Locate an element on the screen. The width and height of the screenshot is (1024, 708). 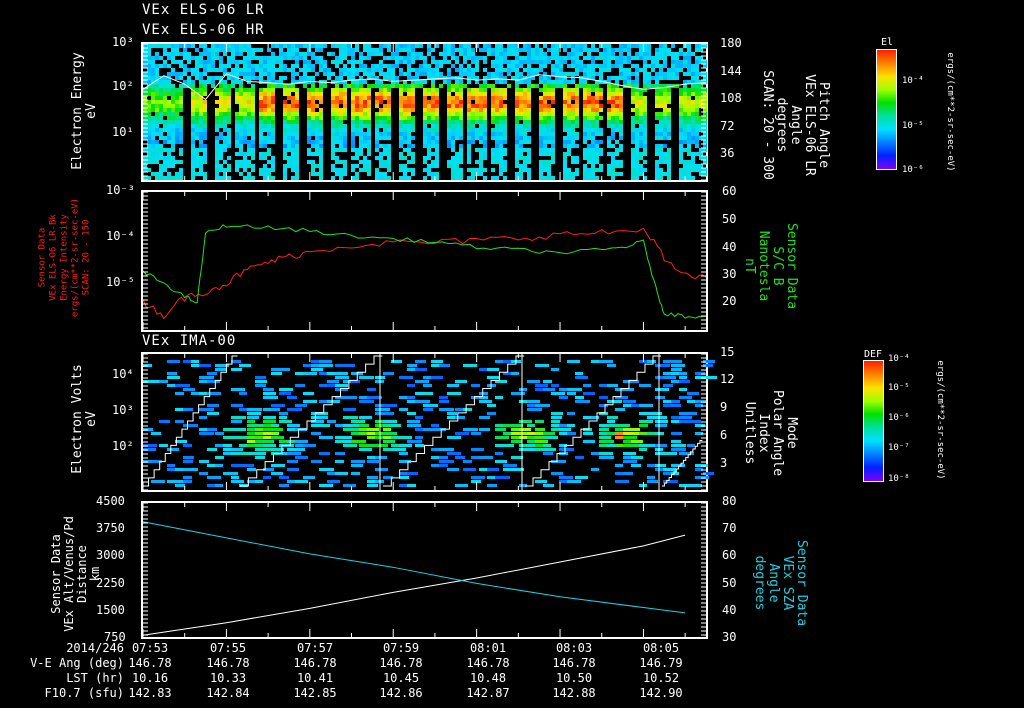
ephemeris-time: 08:01 is located at coordinates (488, 648).